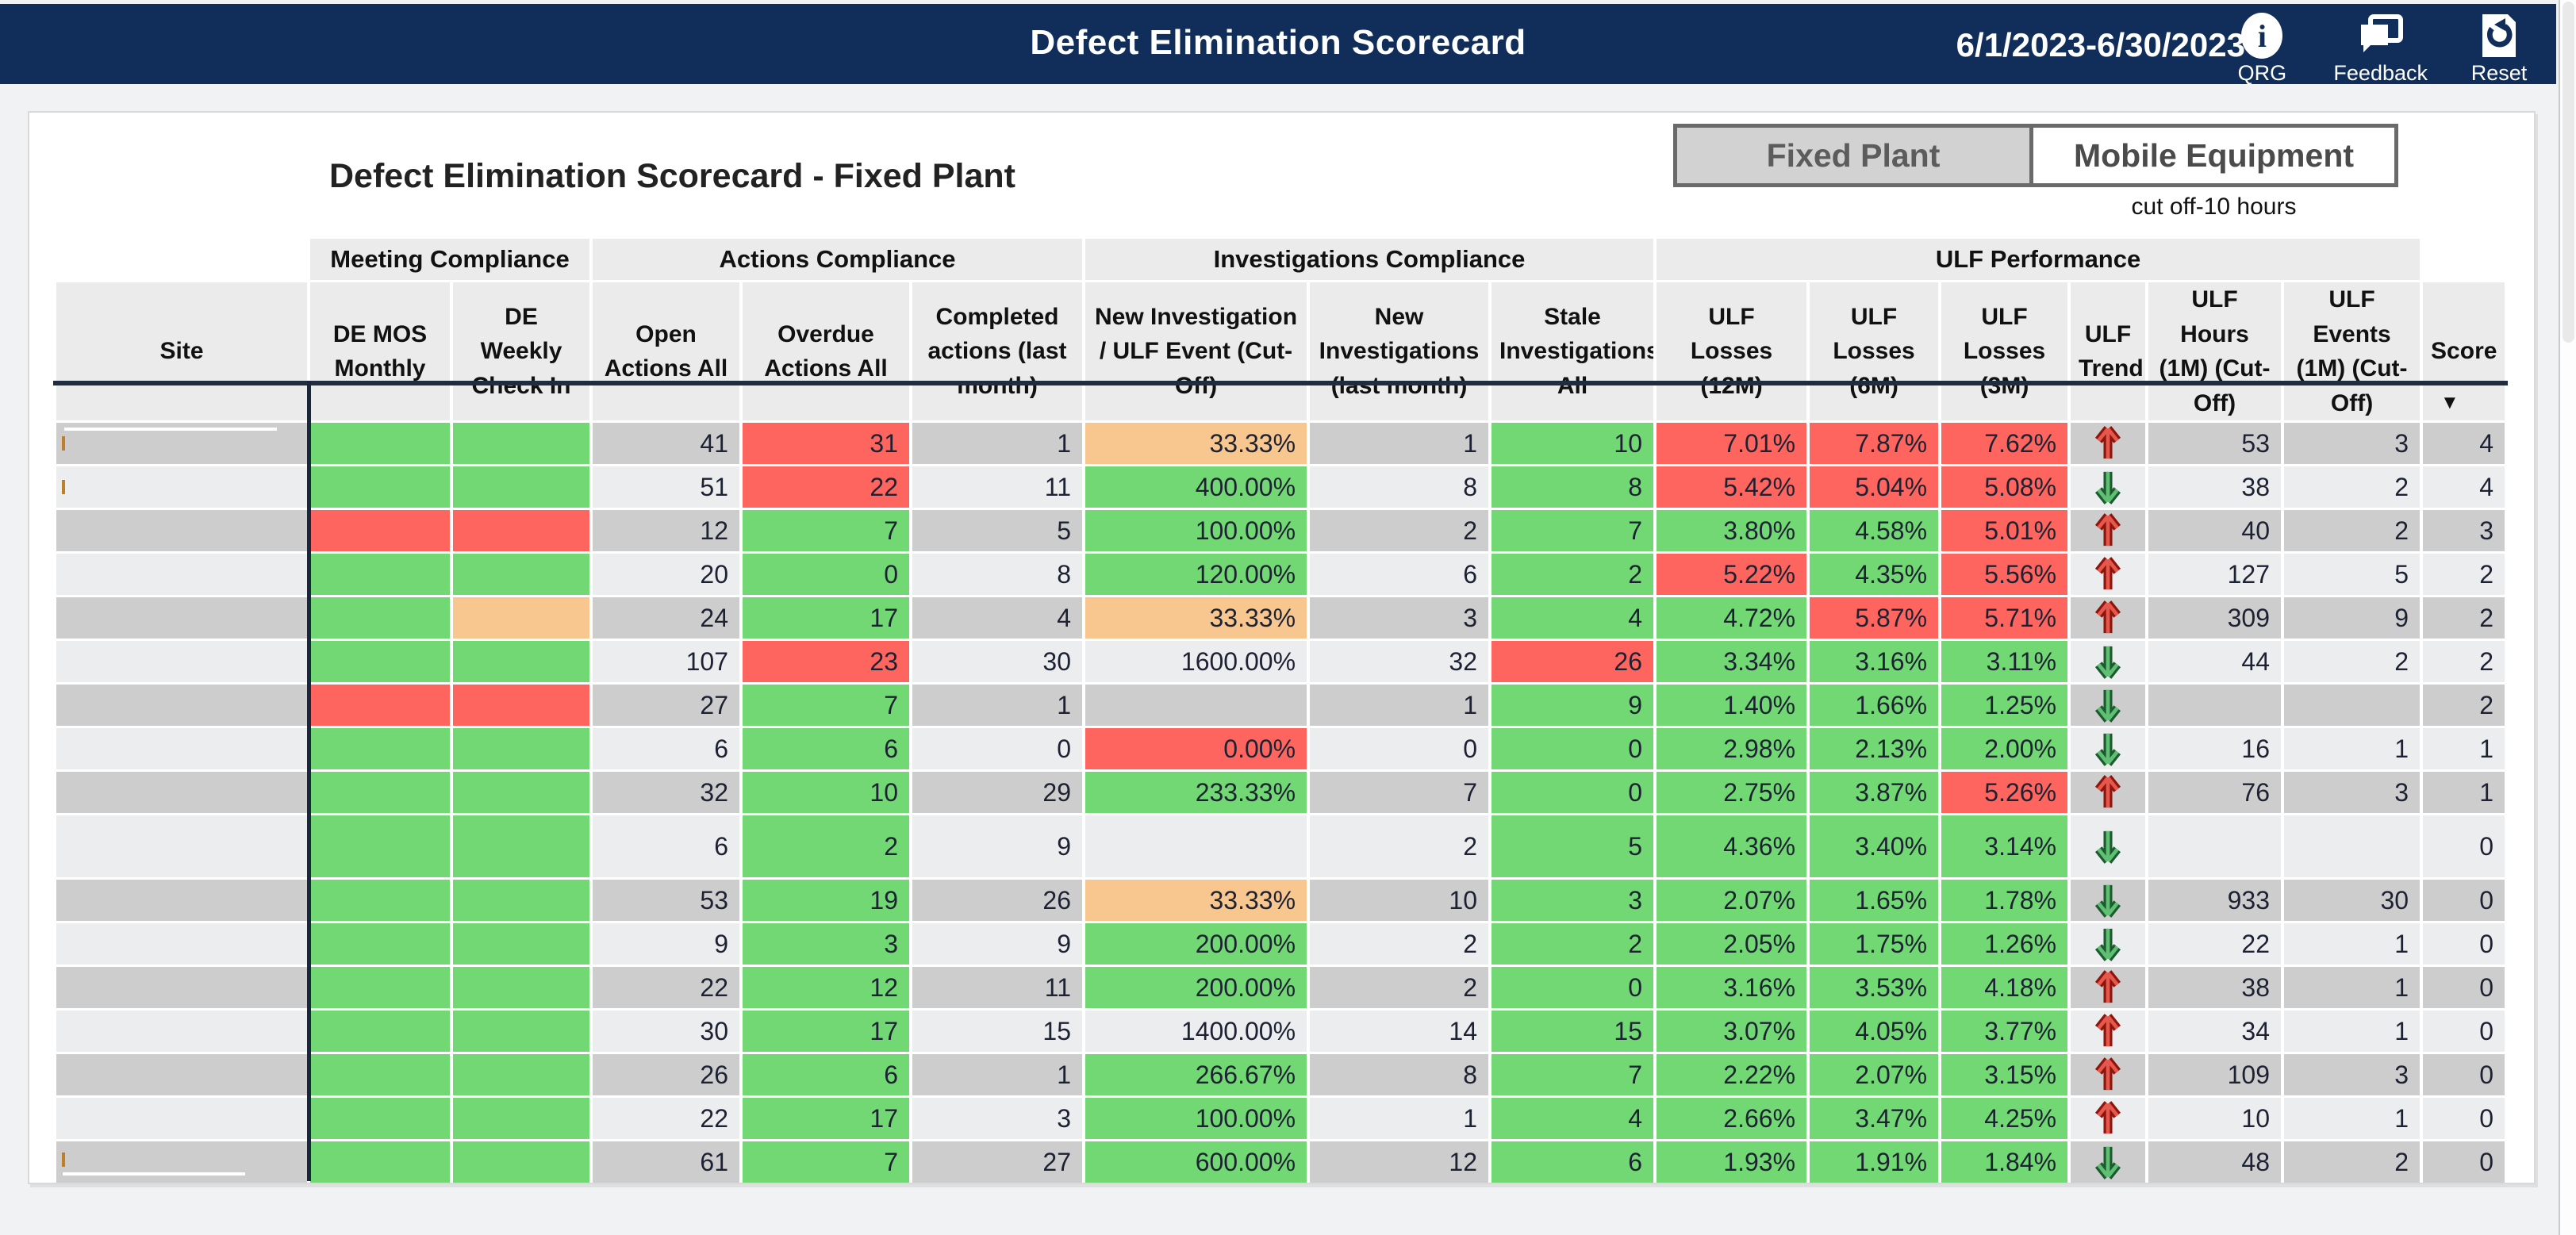 The height and width of the screenshot is (1235, 2576). What do you see at coordinates (1399, 661) in the screenshot?
I see `new-investigations-cell: 32` at bounding box center [1399, 661].